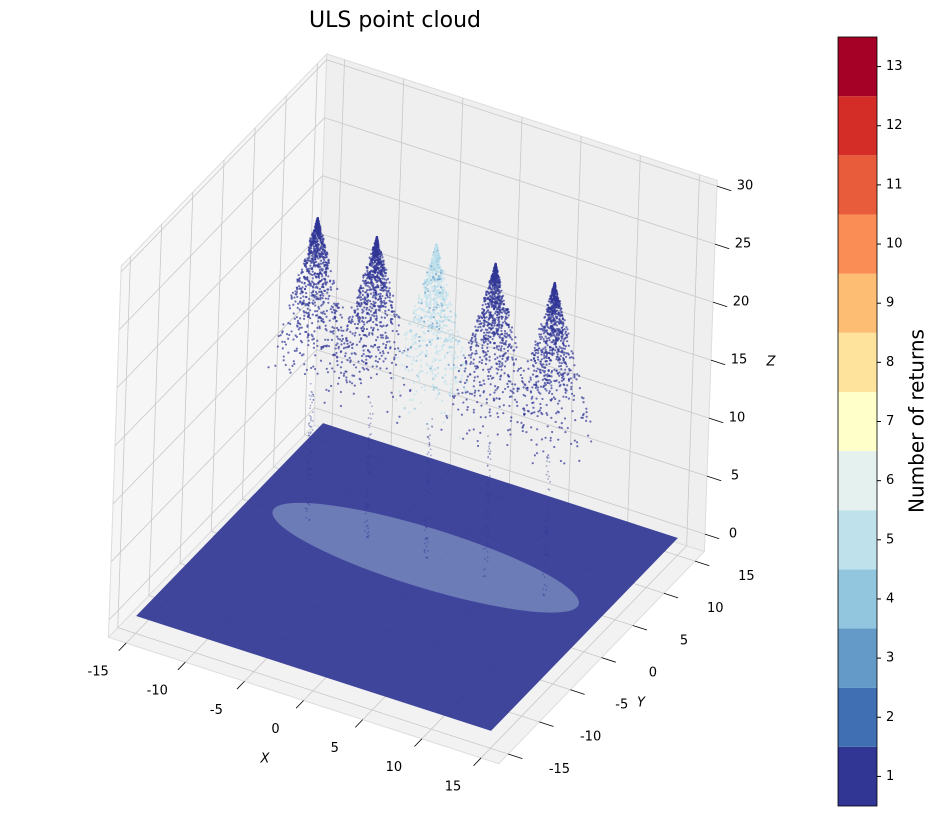  What do you see at coordinates (221, 224) in the screenshot?
I see `grid-line` at bounding box center [221, 224].